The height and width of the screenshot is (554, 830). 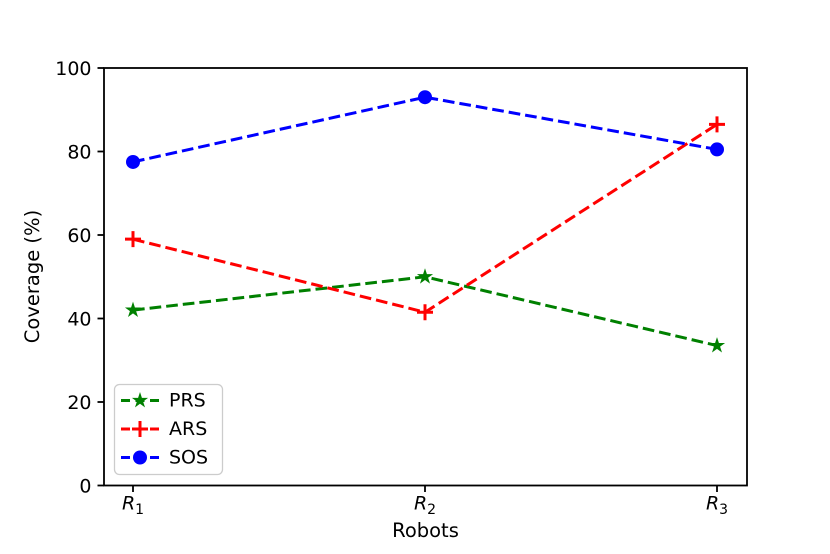 What do you see at coordinates (140, 457) in the screenshot?
I see `legend-sos-circle-marker` at bounding box center [140, 457].